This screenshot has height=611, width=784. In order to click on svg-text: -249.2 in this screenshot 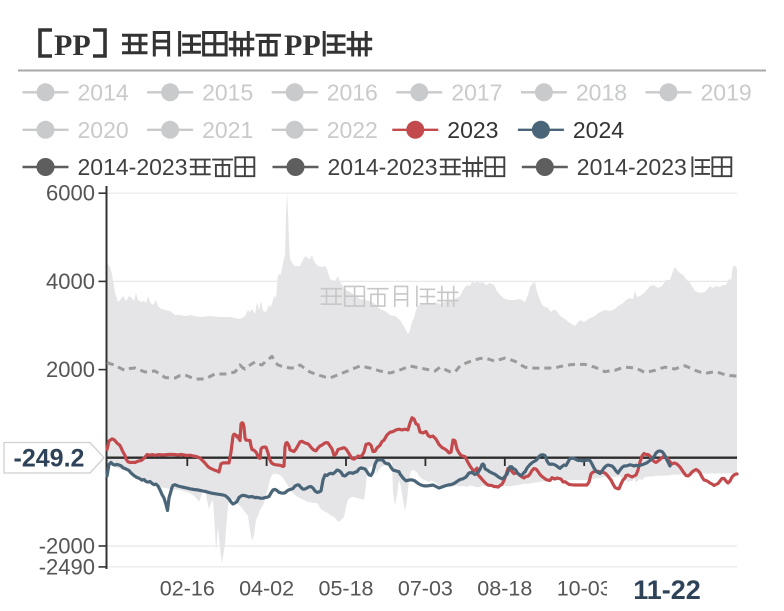, I will do `click(49, 459)`.